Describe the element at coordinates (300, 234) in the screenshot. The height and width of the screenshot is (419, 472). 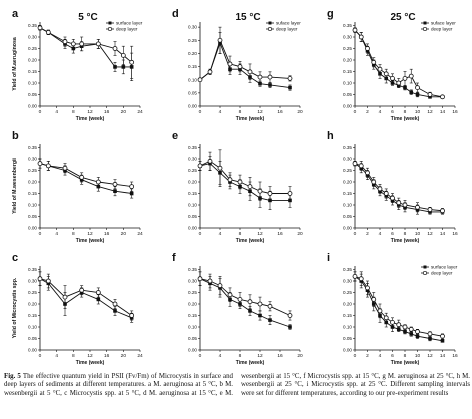
I see `x-tick-label: 20` at that location.